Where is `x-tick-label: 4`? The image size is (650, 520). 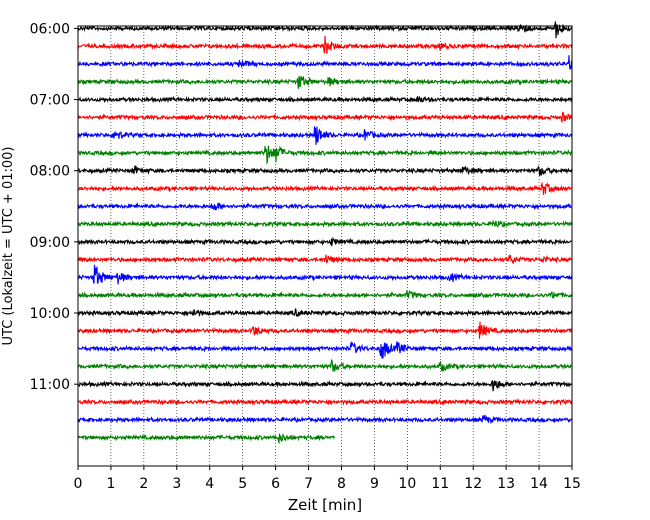
x-tick-label: 4 is located at coordinates (209, 484).